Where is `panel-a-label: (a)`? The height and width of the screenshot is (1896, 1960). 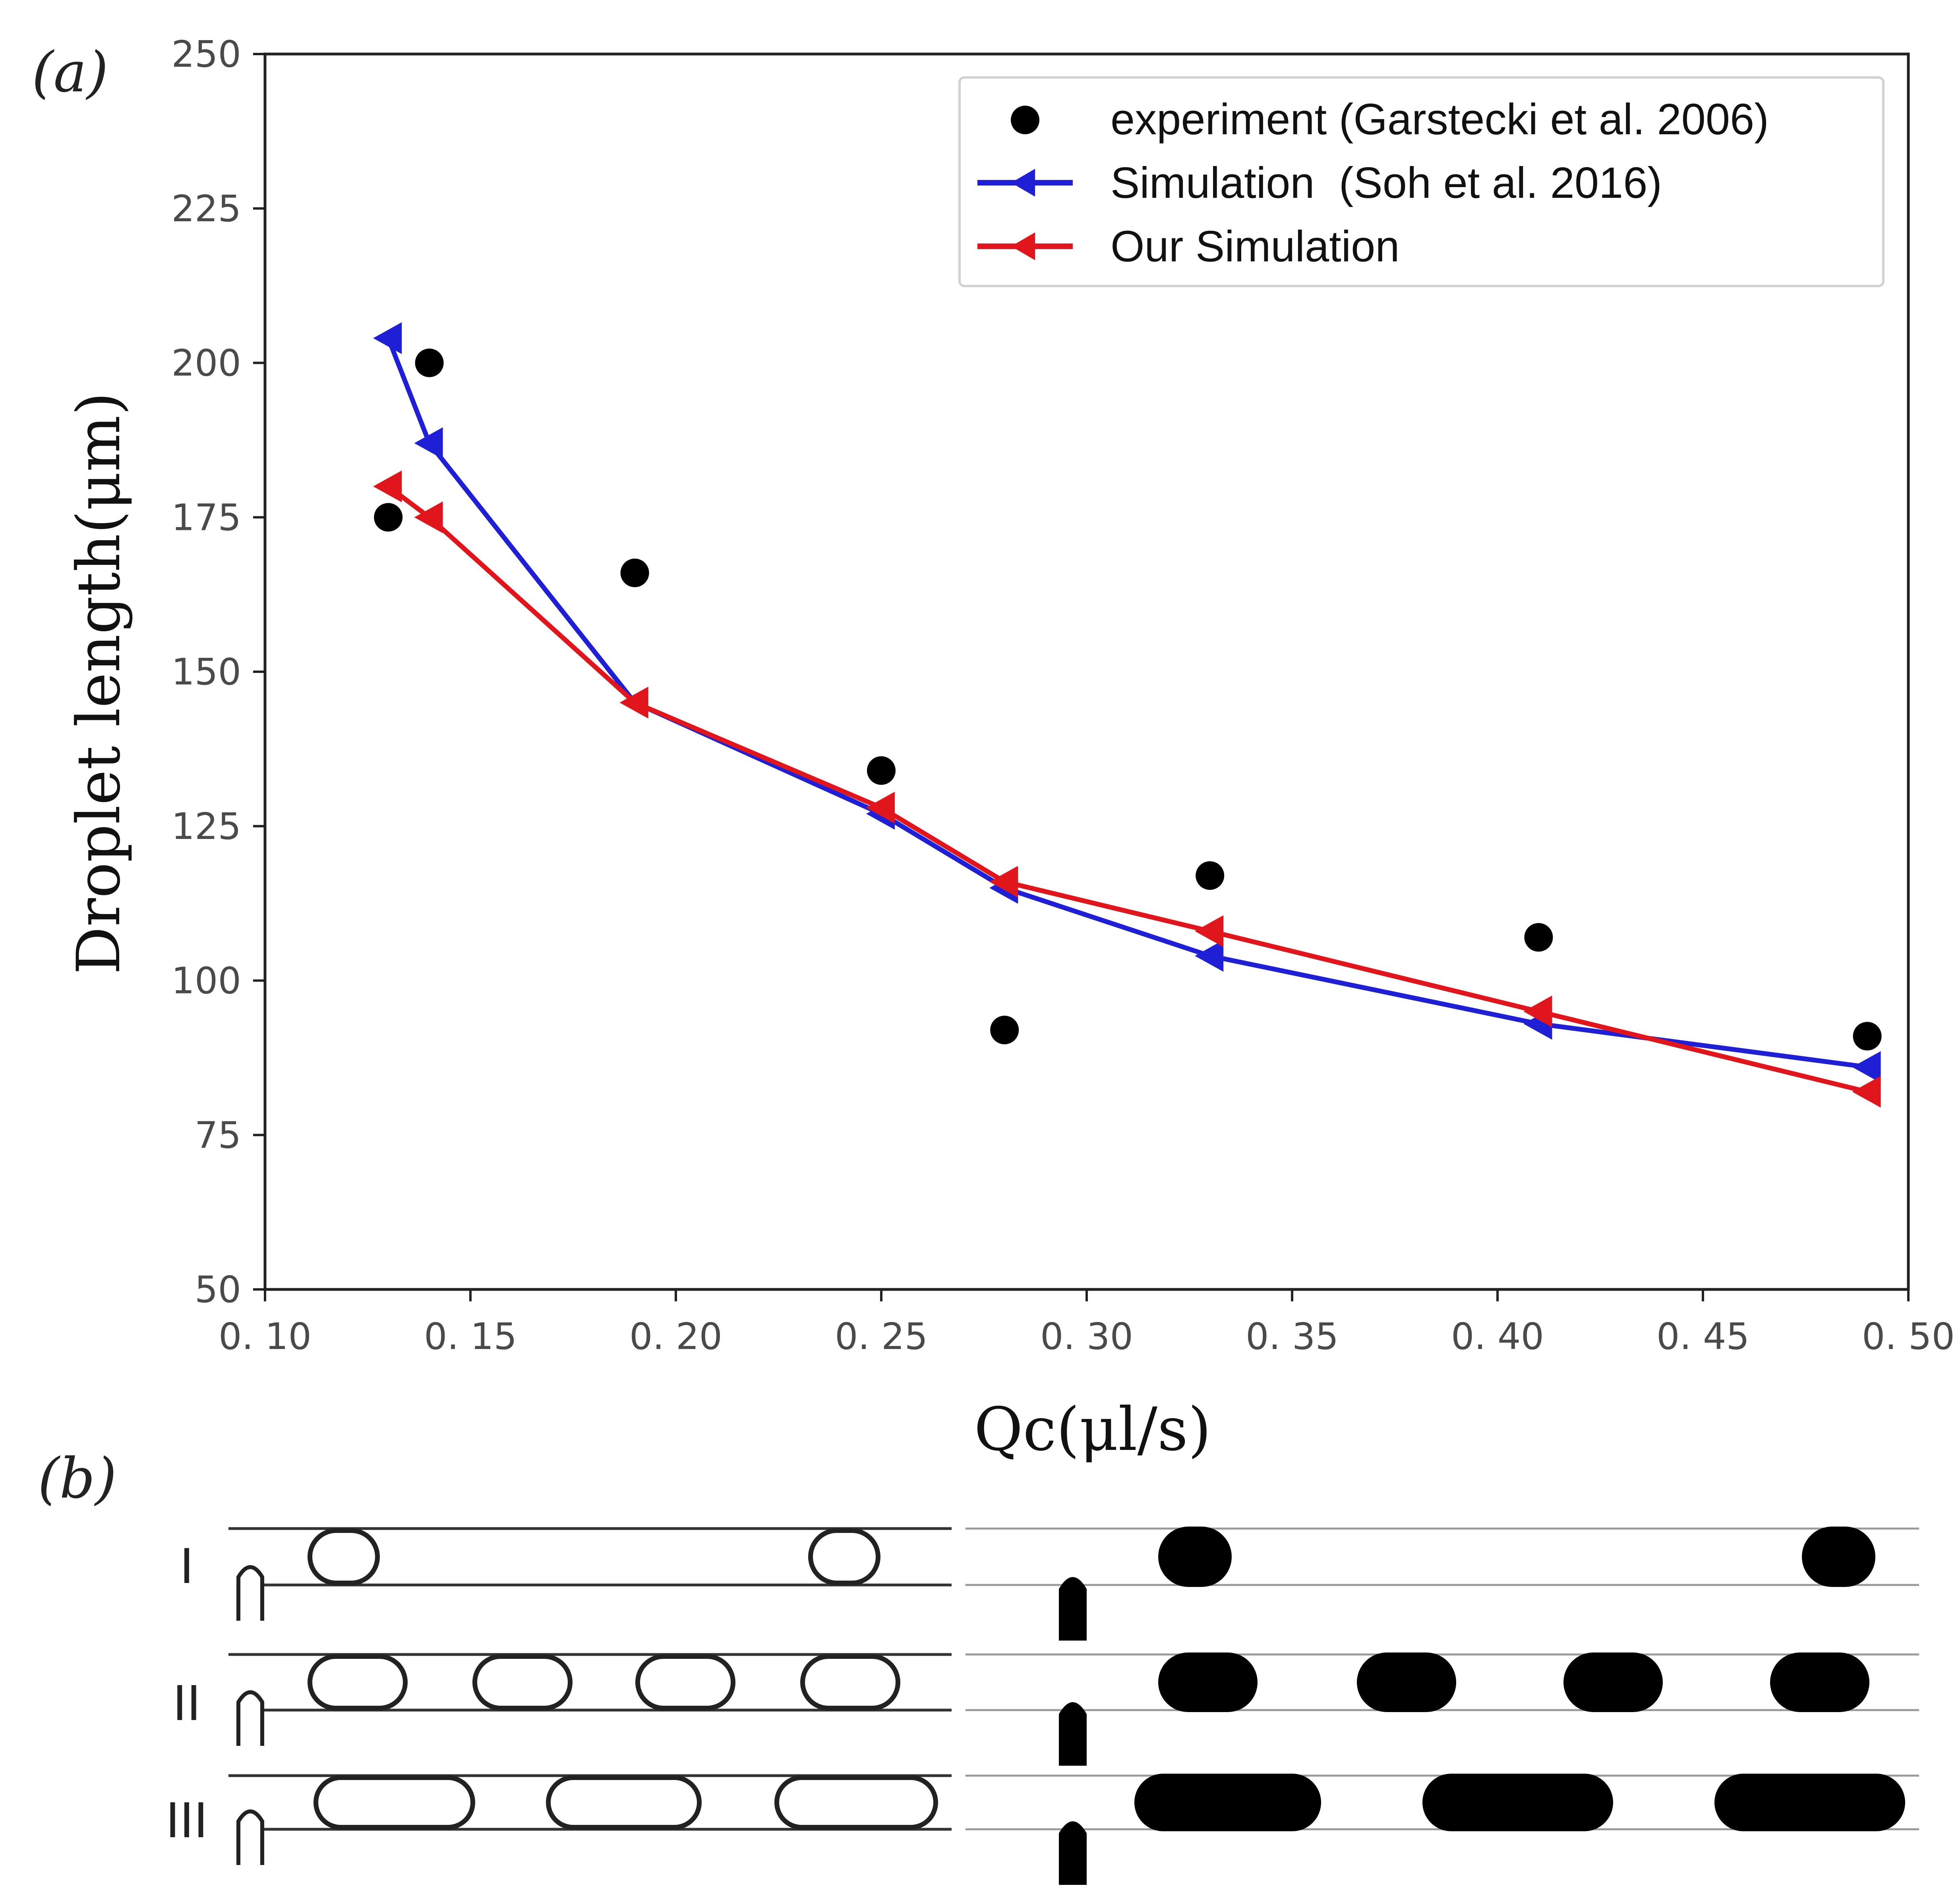
panel-a-label: (a) is located at coordinates (70, 72).